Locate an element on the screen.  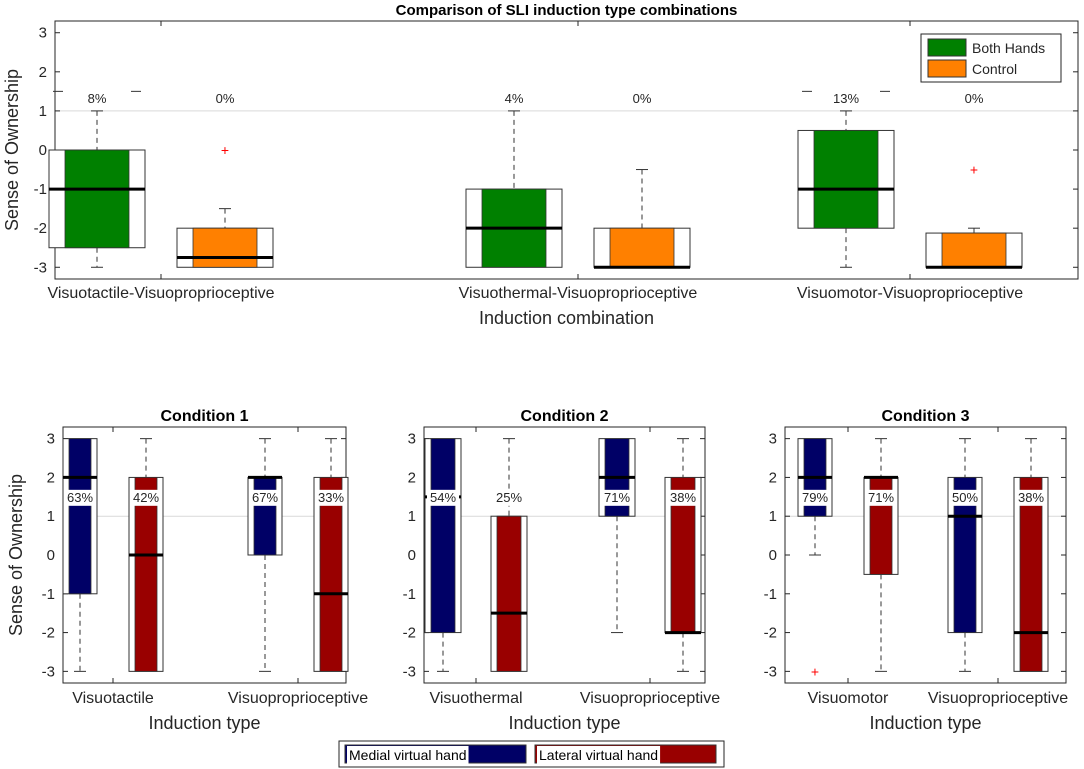
percent-label: 42% is located at coordinates (146, 497).